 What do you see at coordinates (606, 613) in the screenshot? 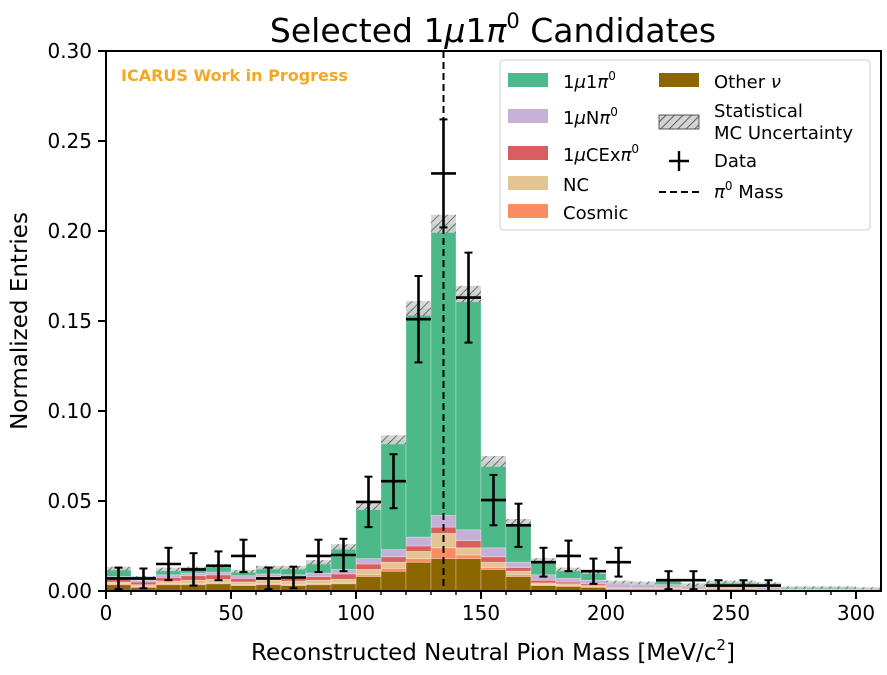
I see `x-tick-label-4: 200` at bounding box center [606, 613].